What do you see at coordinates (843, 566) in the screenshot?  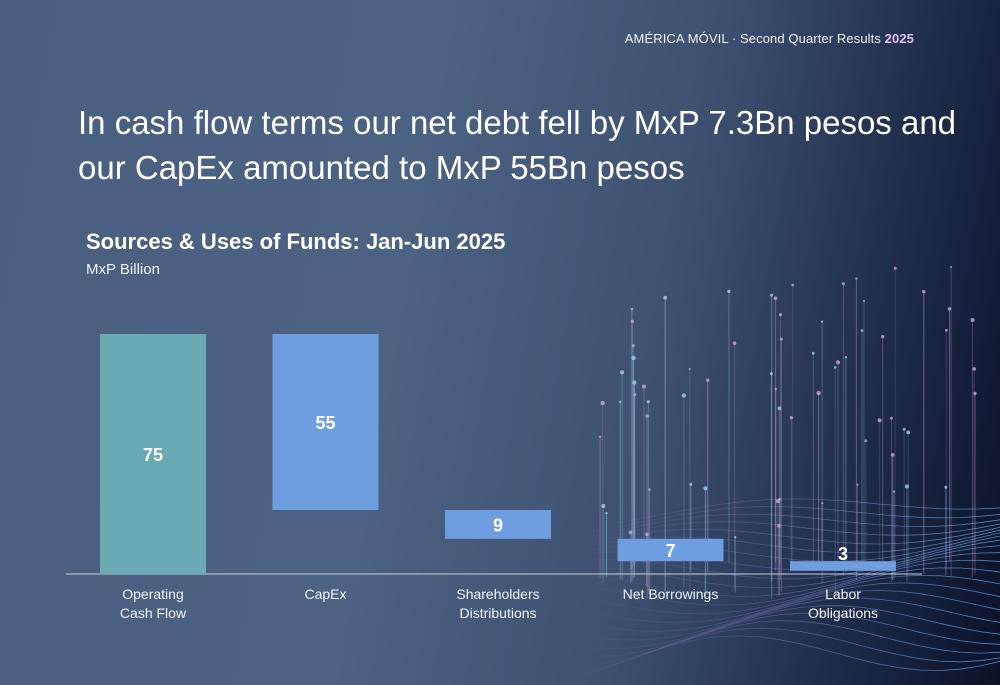 I see `bar-labor-obligations` at bounding box center [843, 566].